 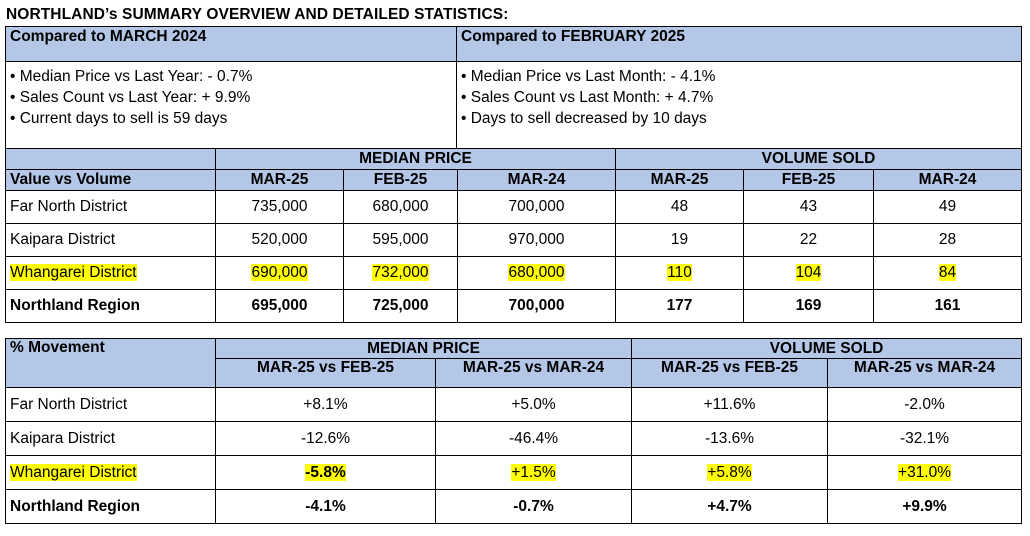 What do you see at coordinates (925, 438) in the screenshot?
I see `table-cell: -32.1%` at bounding box center [925, 438].